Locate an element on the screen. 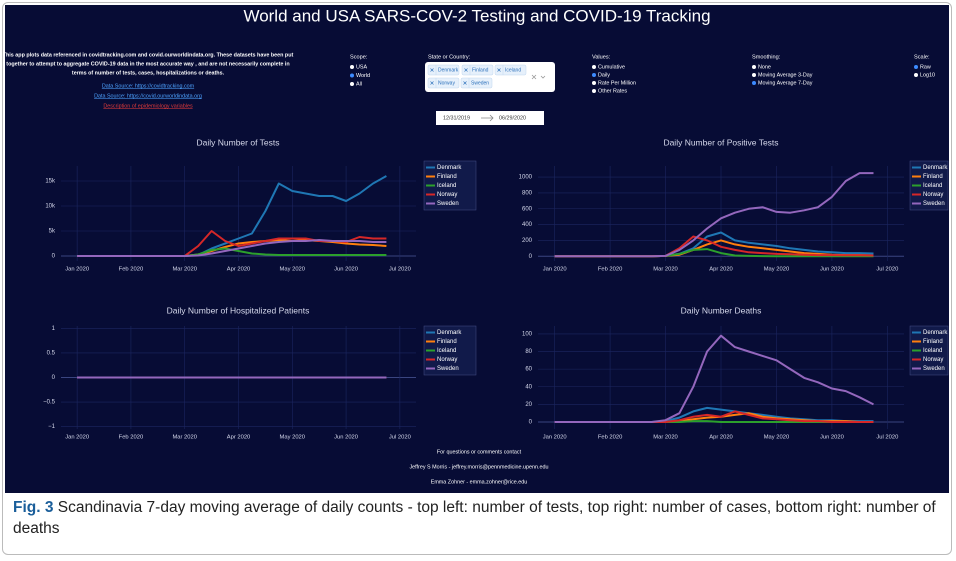  chip-label: Denmark is located at coordinates (448, 71).